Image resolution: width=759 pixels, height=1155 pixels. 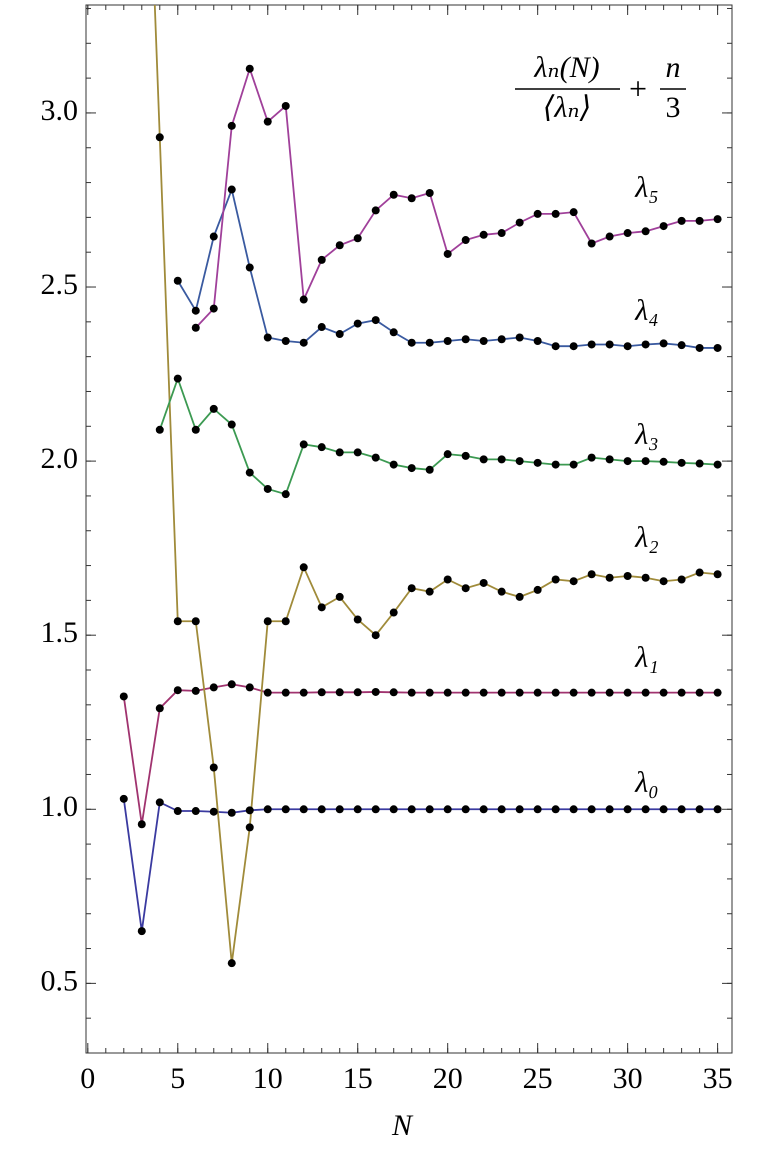 I want to click on x-tick-label: 0, so click(x=87, y=1078).